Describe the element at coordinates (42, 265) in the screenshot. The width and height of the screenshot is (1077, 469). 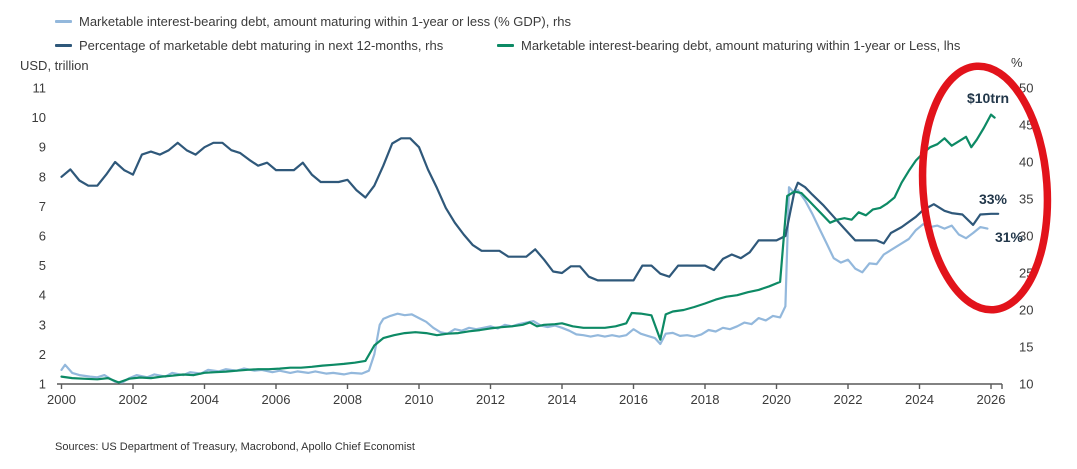
I see `left-tick-label: 5` at that location.